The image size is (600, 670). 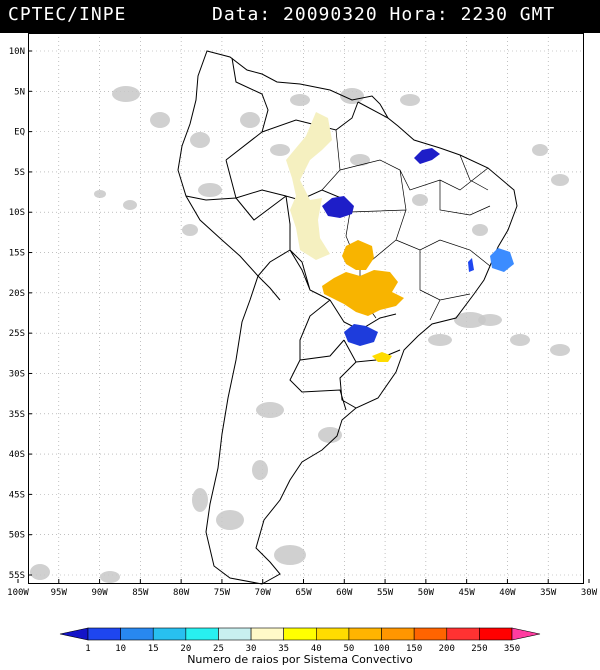 I want to click on lon-label: 95W, so click(x=59, y=593).